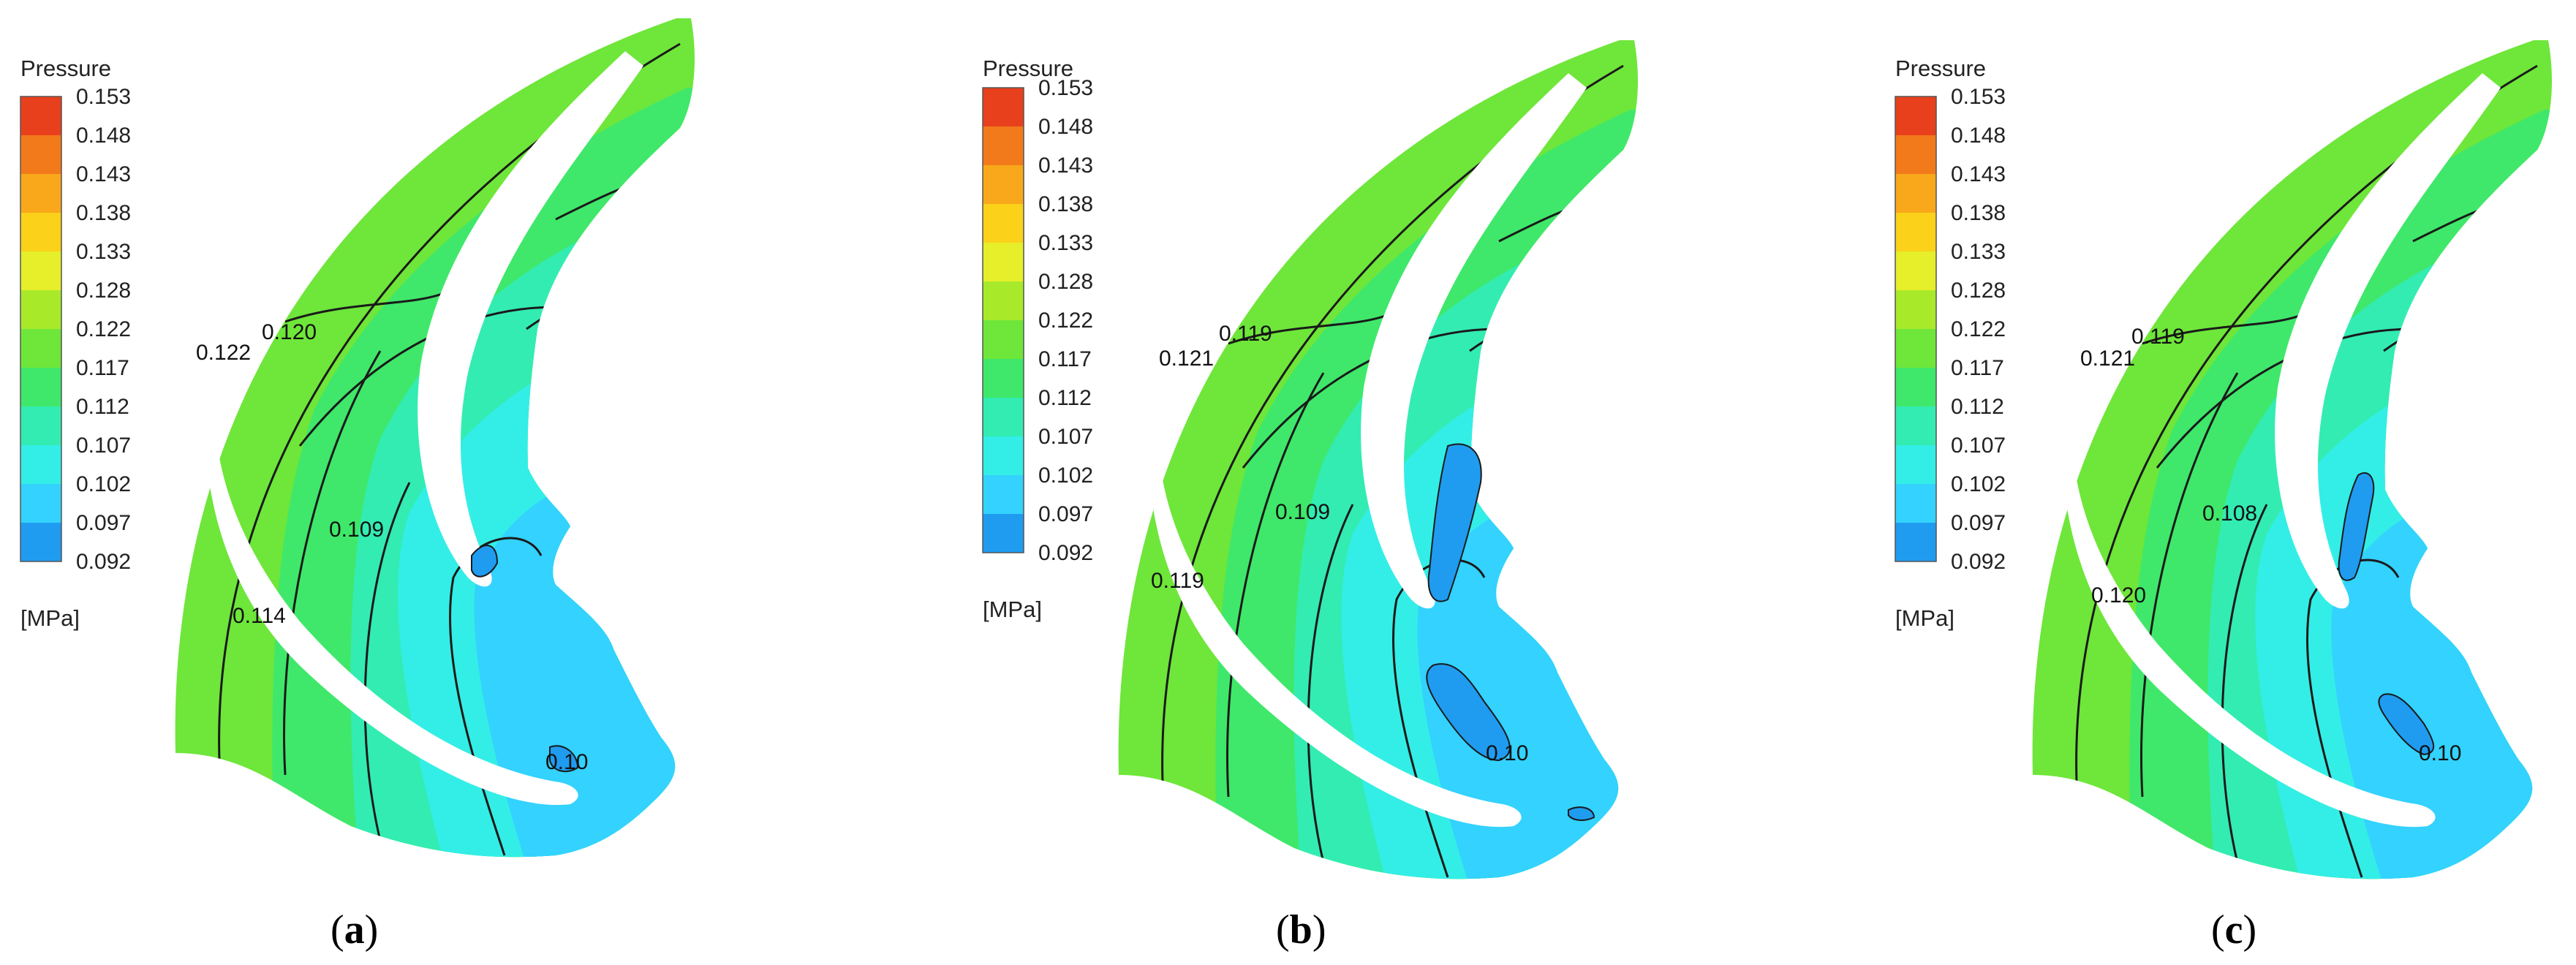 This screenshot has height=965, width=2576. I want to click on contour-label: 0.108, so click(2229, 514).